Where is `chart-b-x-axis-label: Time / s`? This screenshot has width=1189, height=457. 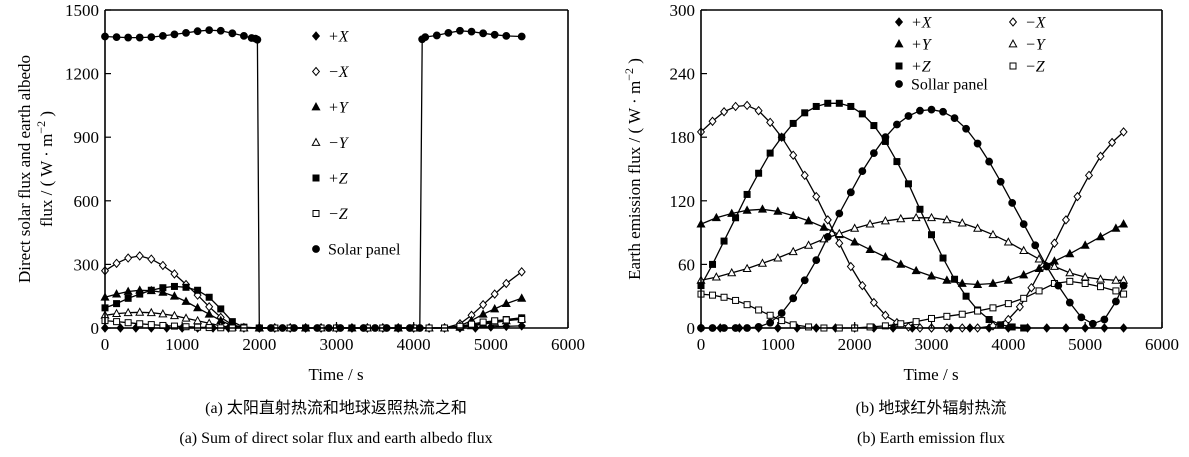 chart-b-x-axis-label: Time / s is located at coordinates (930, 374).